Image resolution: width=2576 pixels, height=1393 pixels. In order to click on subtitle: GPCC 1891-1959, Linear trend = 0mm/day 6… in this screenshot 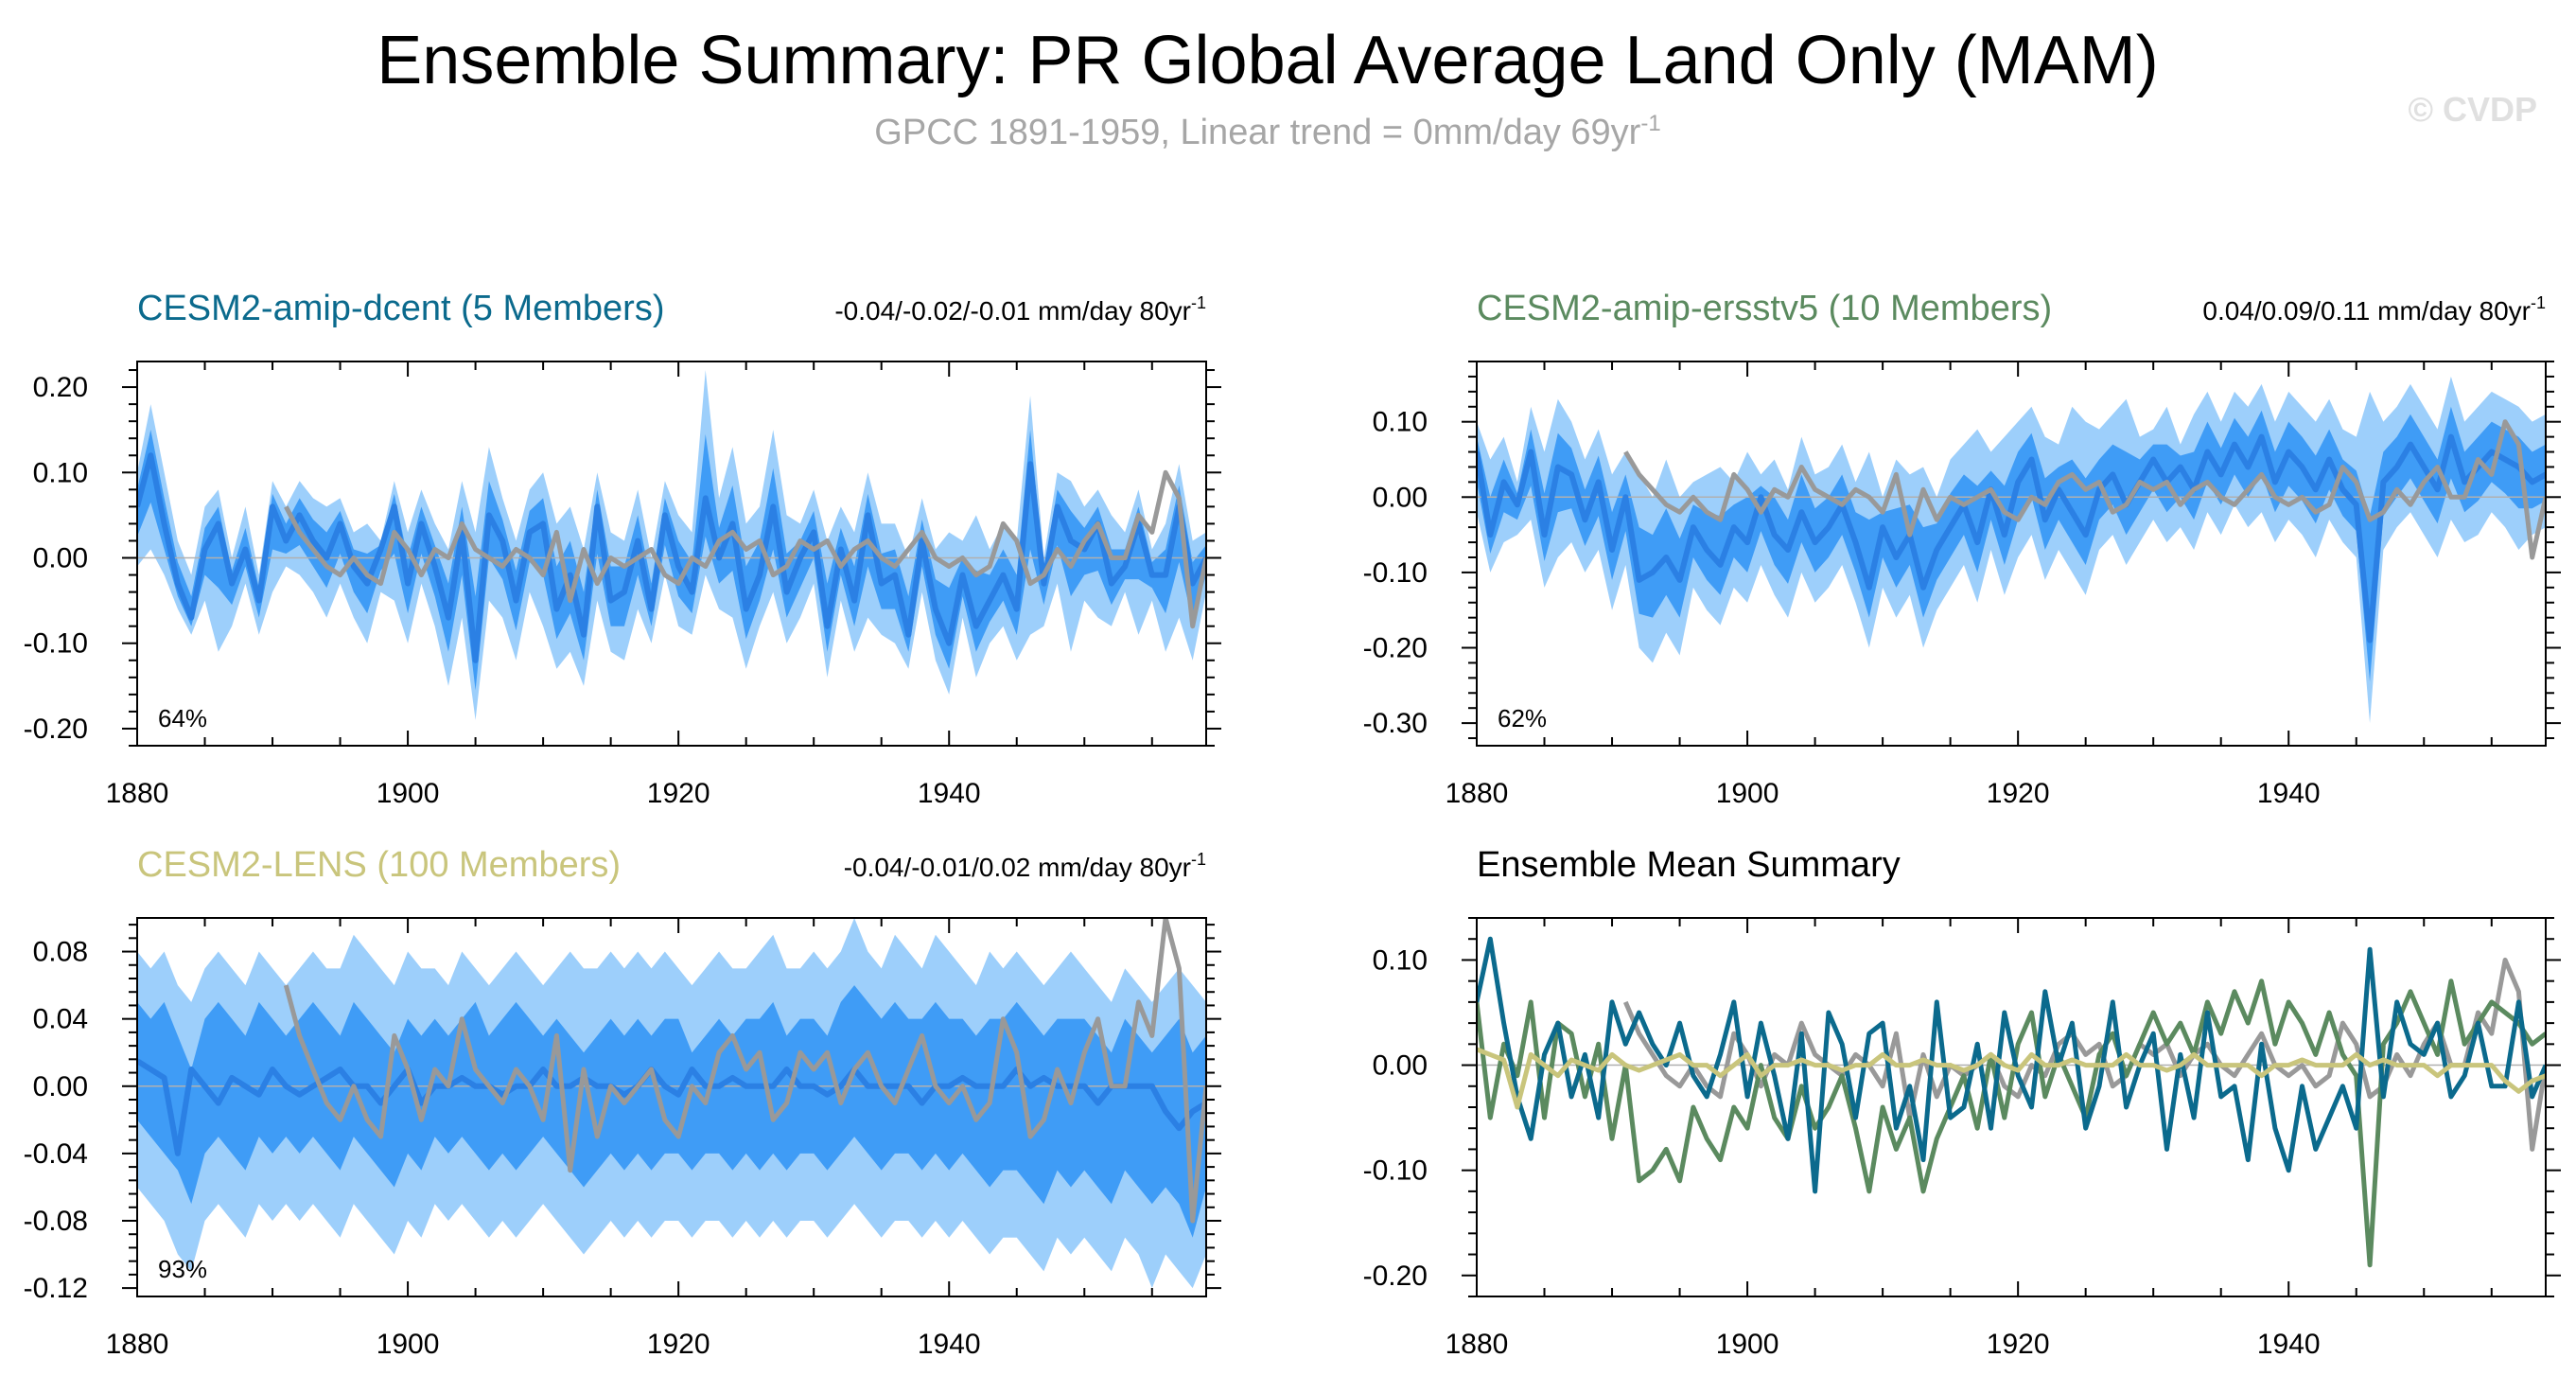, I will do `click(1267, 131)`.